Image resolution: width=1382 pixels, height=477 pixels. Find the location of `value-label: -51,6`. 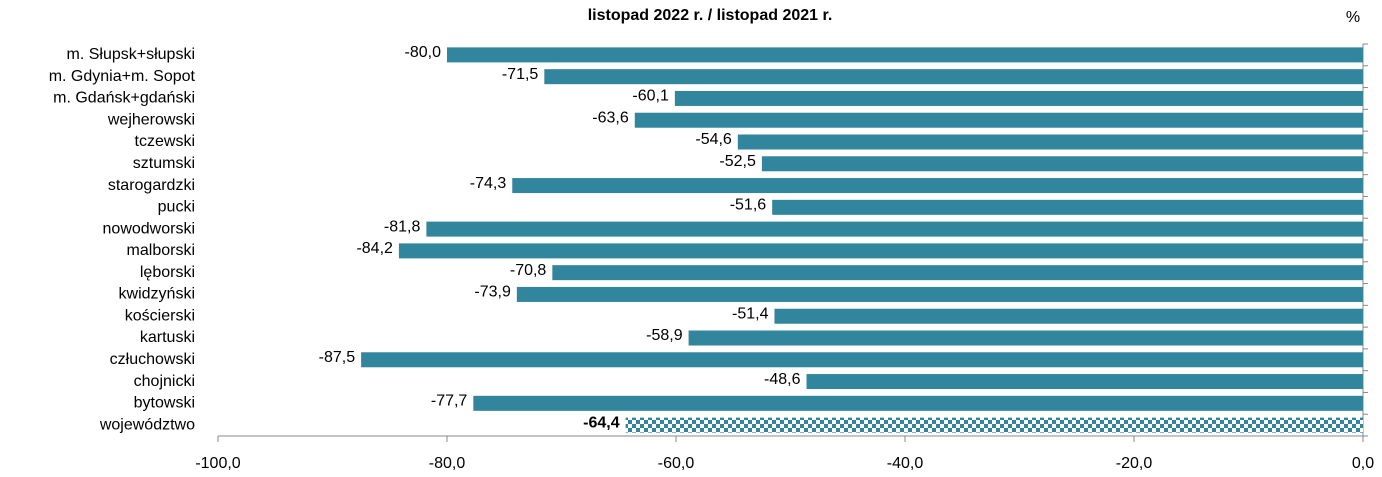

value-label: -51,6 is located at coordinates (748, 205).